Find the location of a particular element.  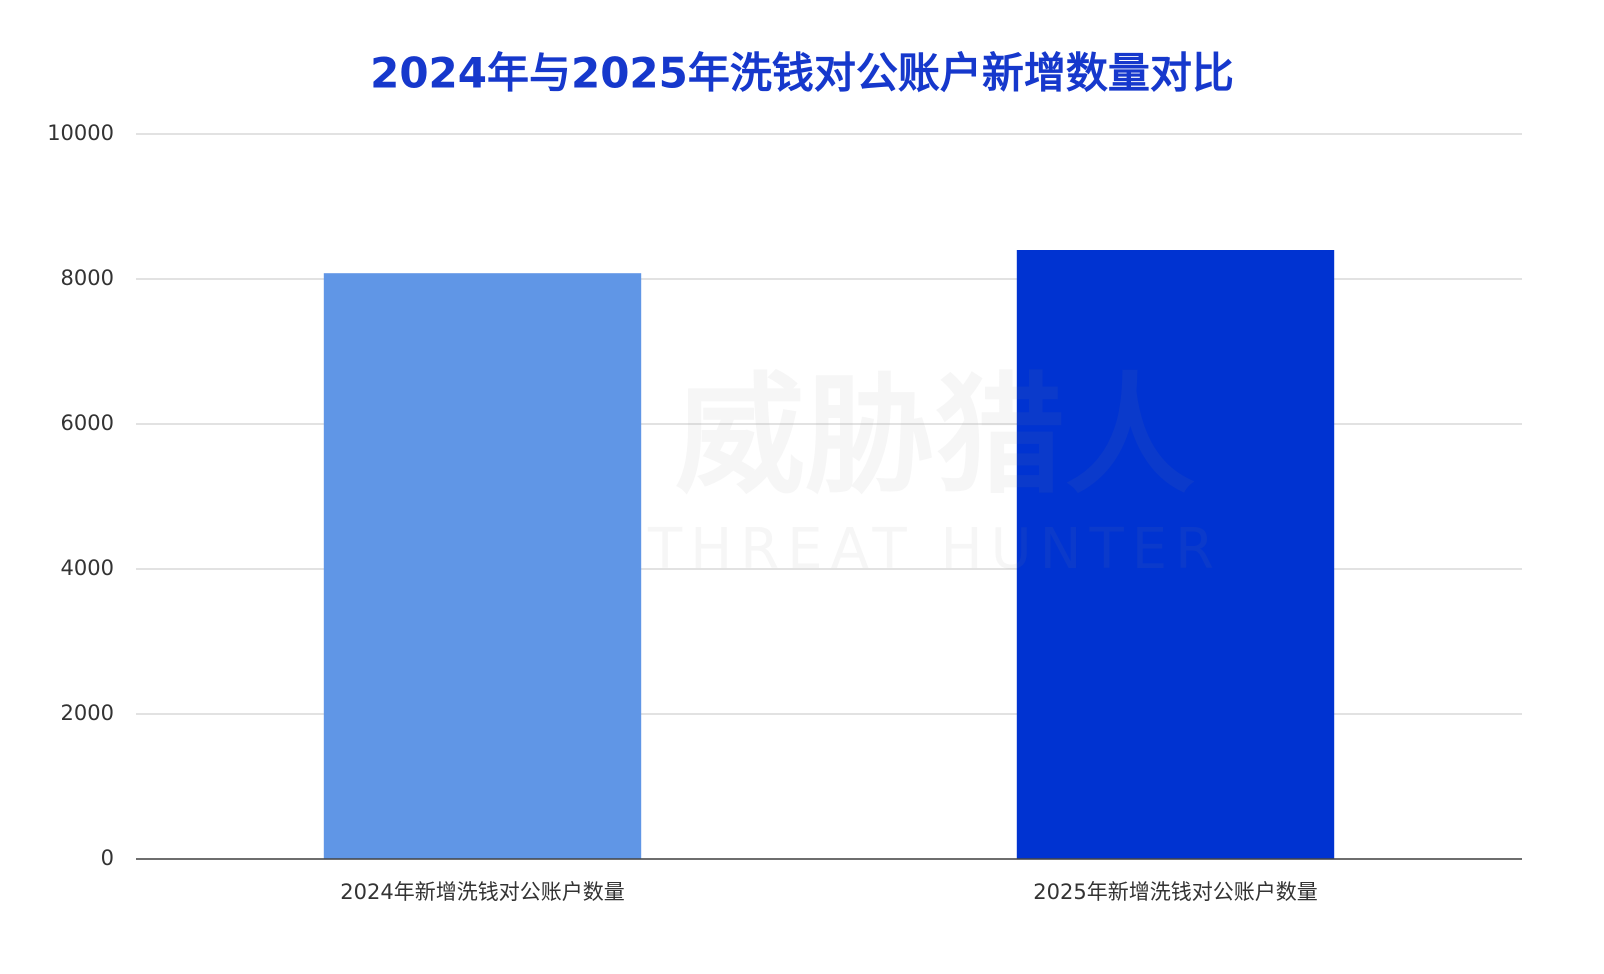

x-tick-label: 2024年新增洗钱对公账户数量 is located at coordinates (482, 892).